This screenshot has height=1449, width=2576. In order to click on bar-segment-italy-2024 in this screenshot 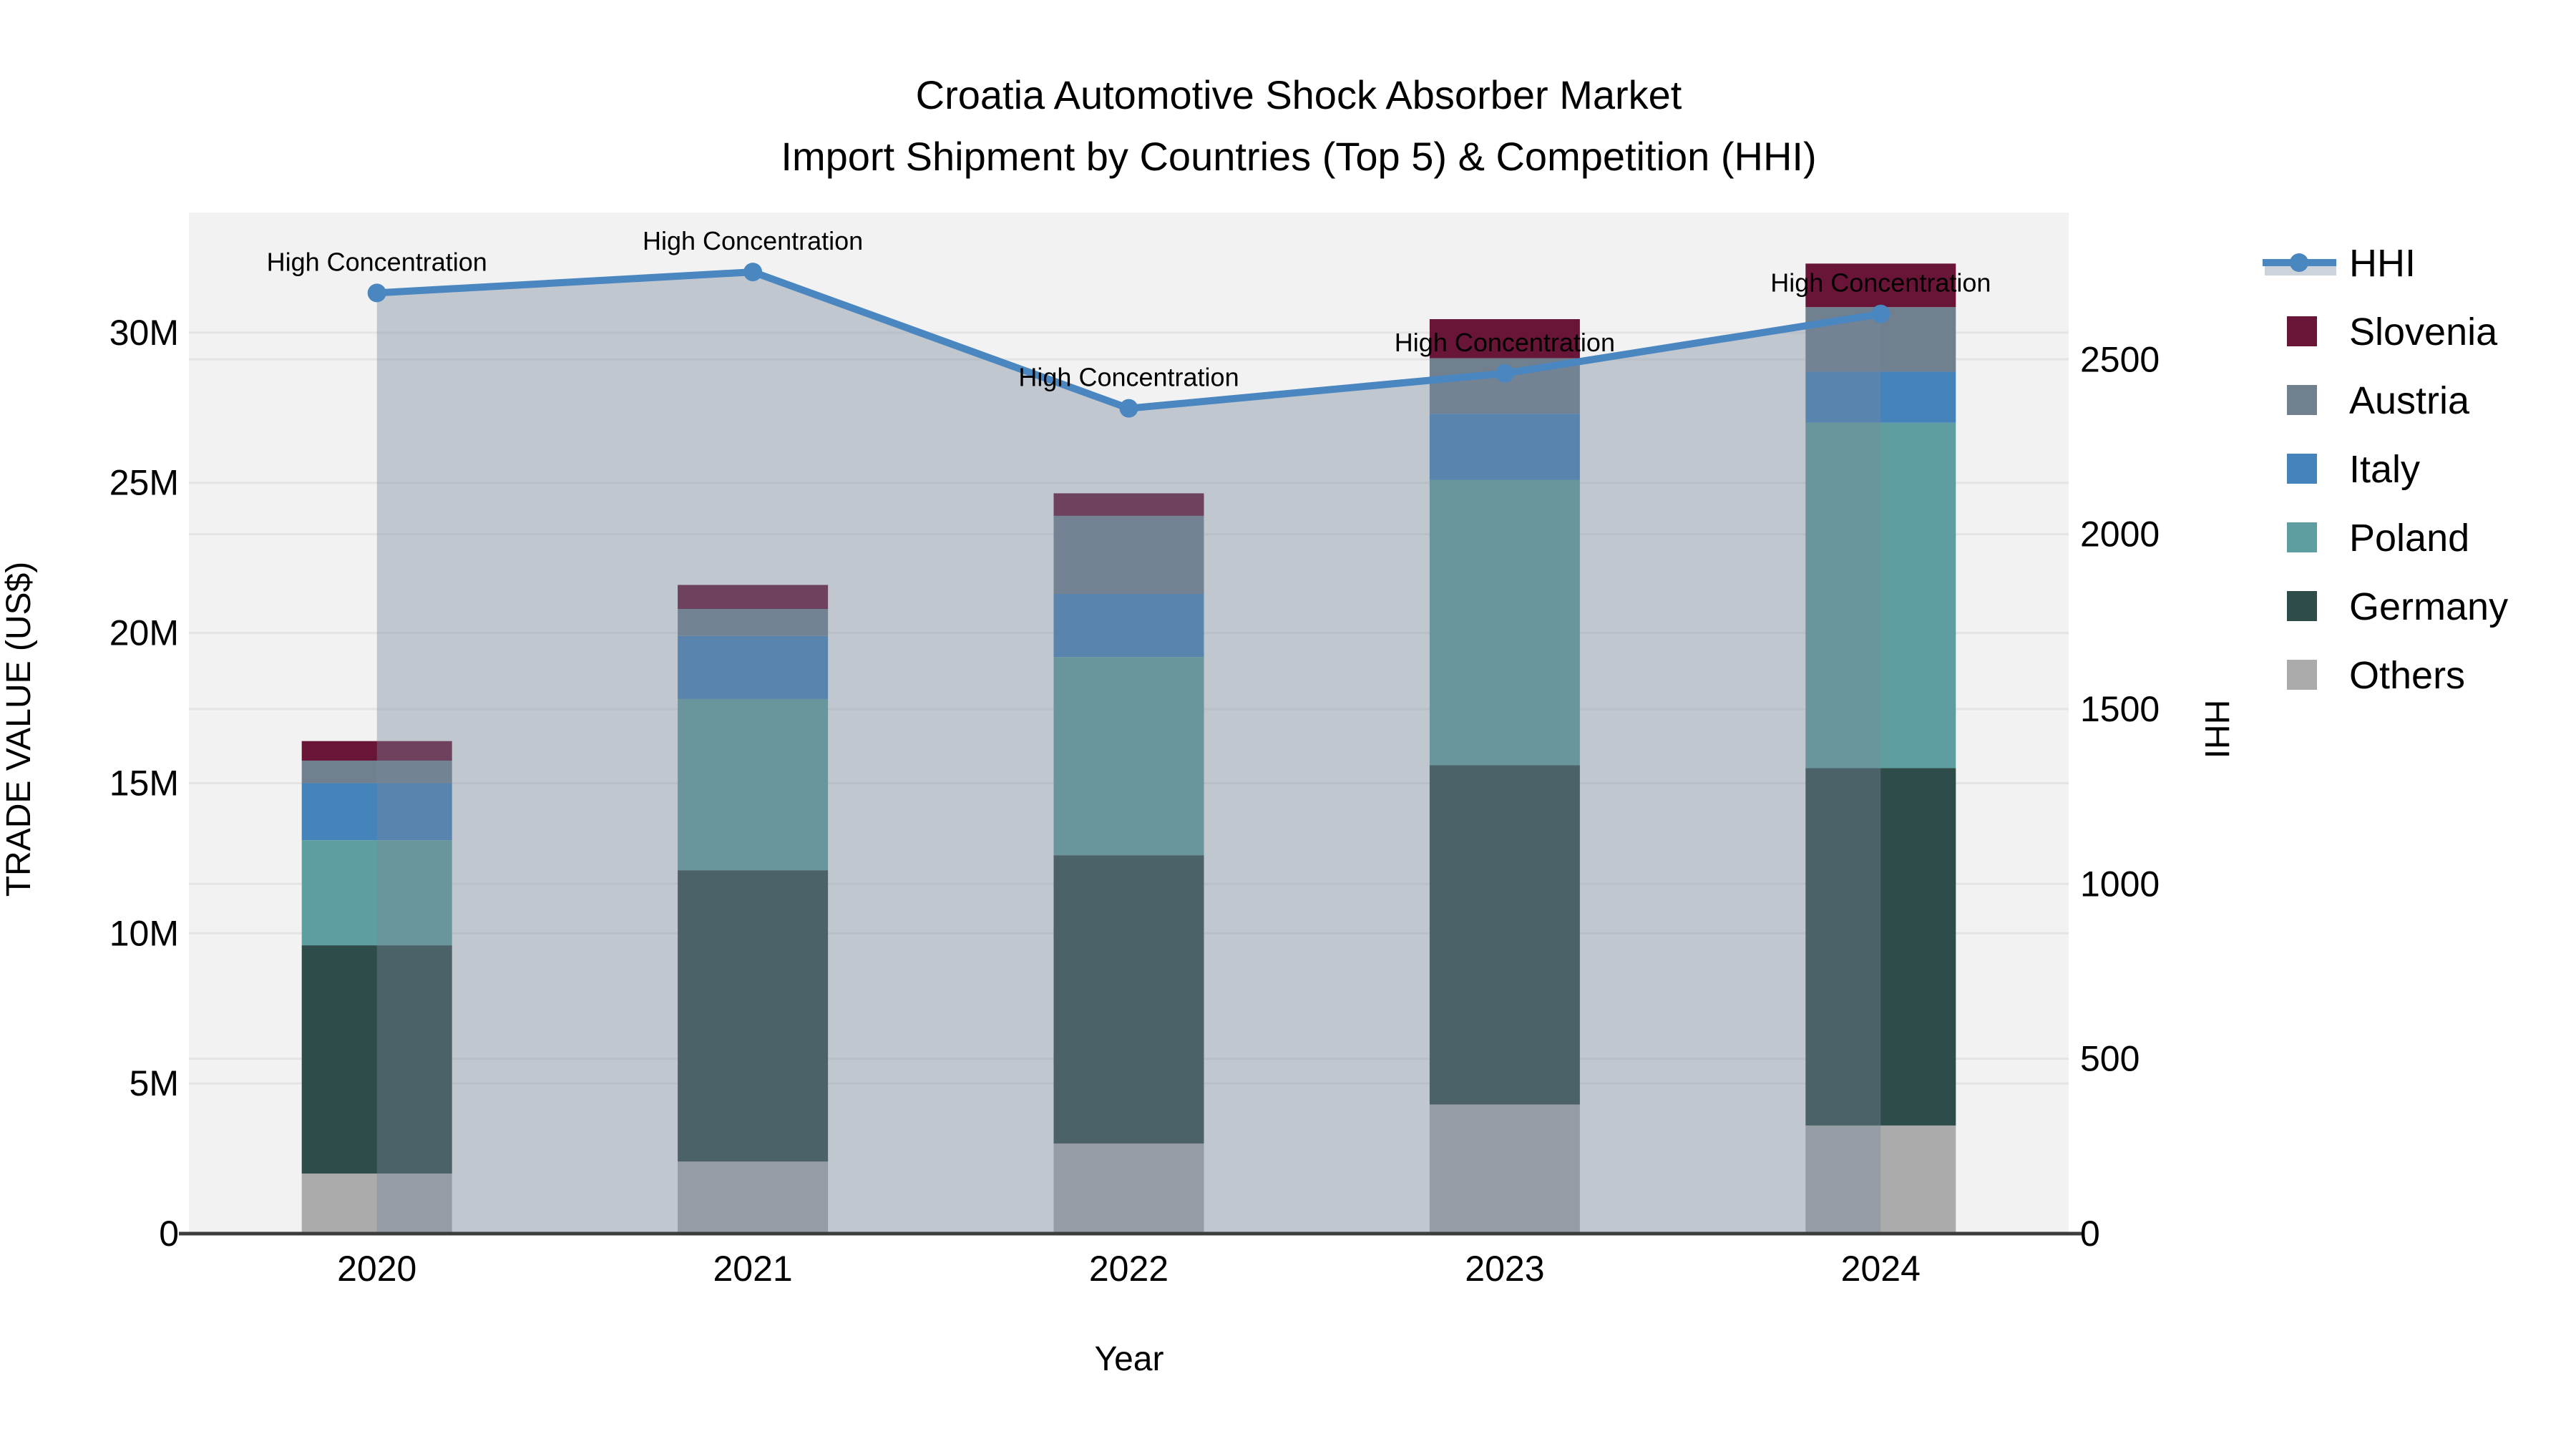, I will do `click(1881, 397)`.